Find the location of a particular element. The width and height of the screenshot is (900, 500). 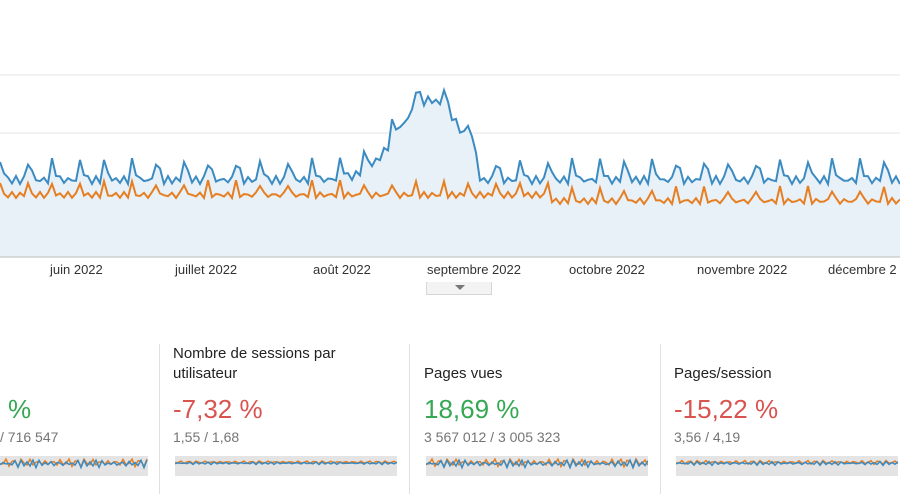

metric-card-pages-per-session: Pages/session -15,22 % 3,56 / 4,19 is located at coordinates (787, 419).